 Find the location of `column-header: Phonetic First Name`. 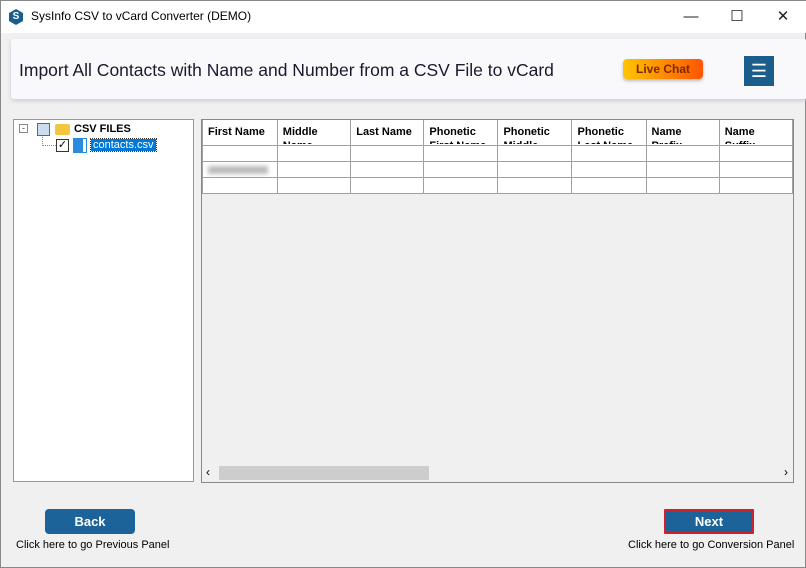

column-header: Phonetic First Name is located at coordinates (461, 132).